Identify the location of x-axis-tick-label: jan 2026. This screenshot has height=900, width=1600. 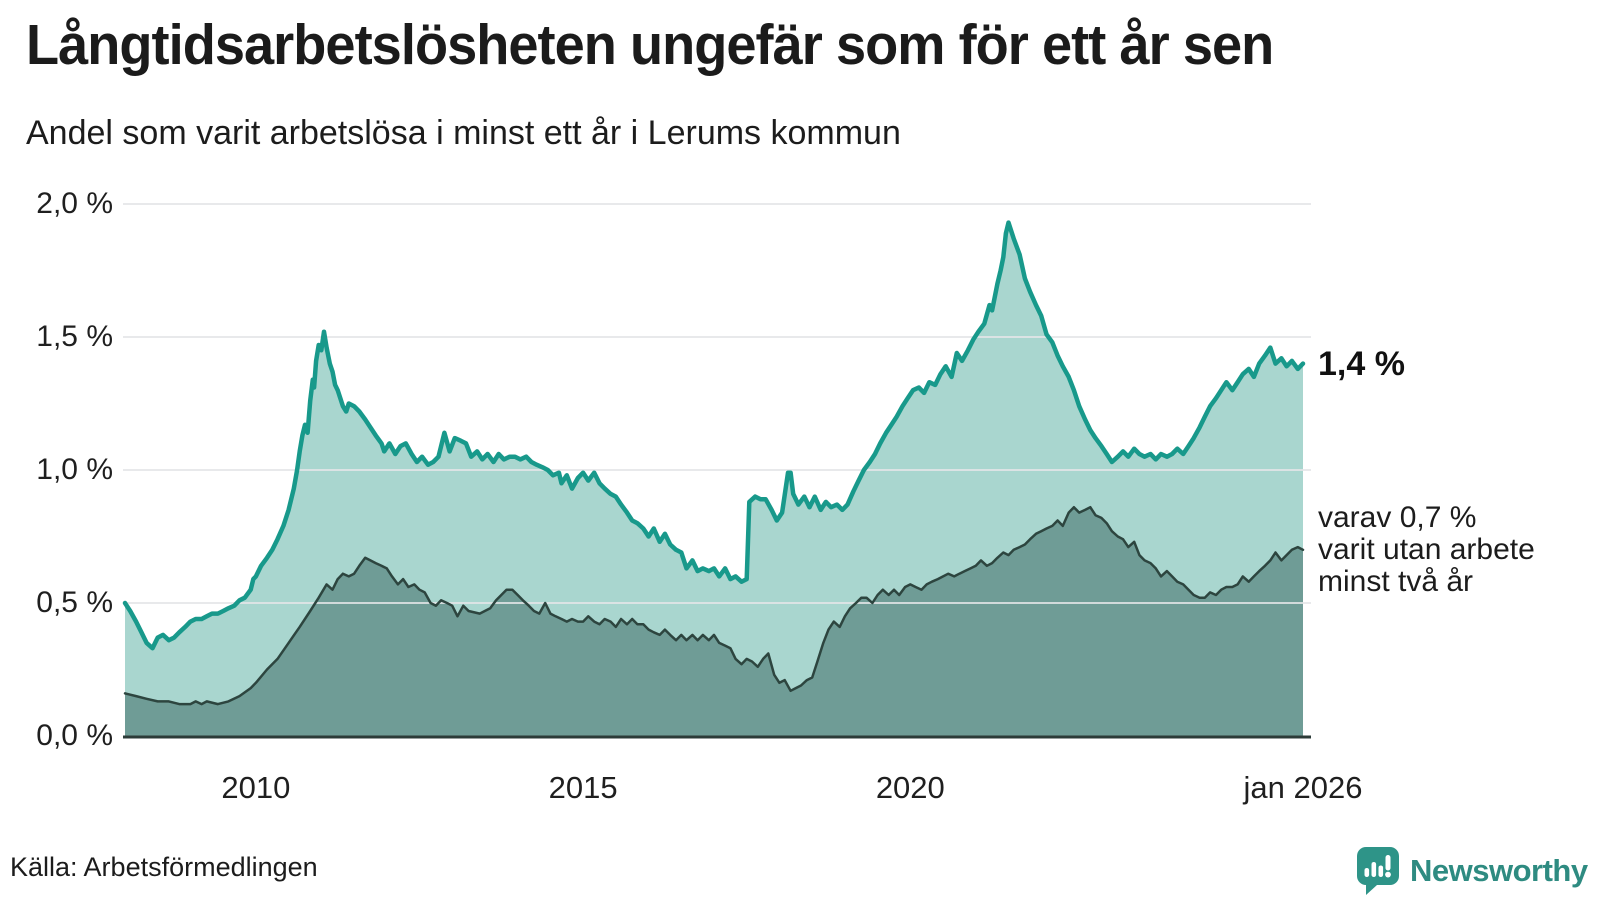
(1303, 787).